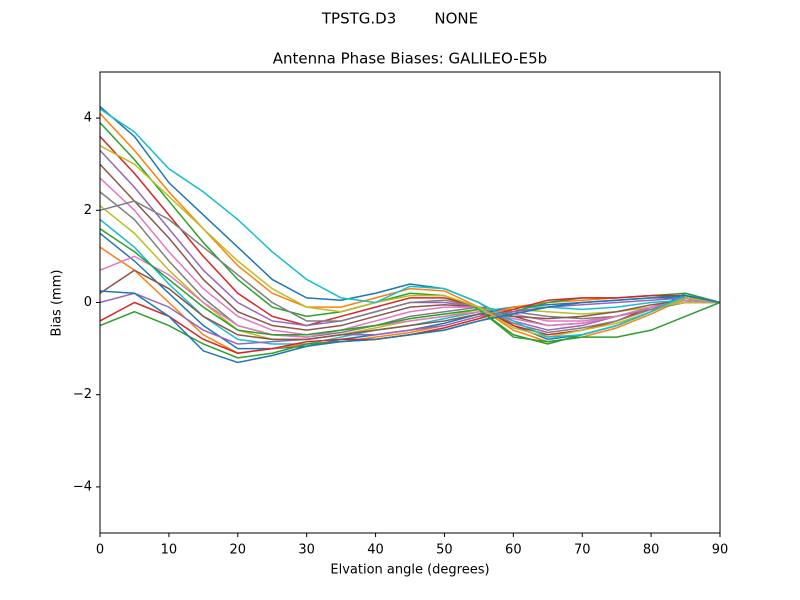  What do you see at coordinates (88, 302) in the screenshot?
I see `y-tick-label: 0` at bounding box center [88, 302].